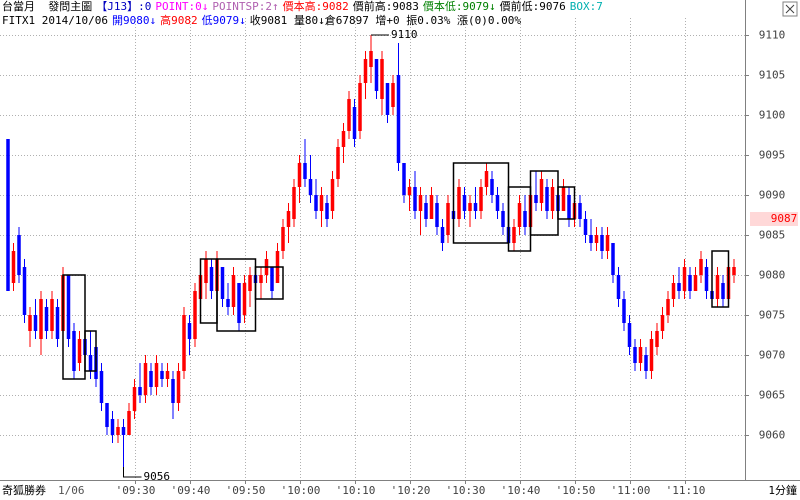  I want to click on x-tick-label: '10:00, so click(301, 490).